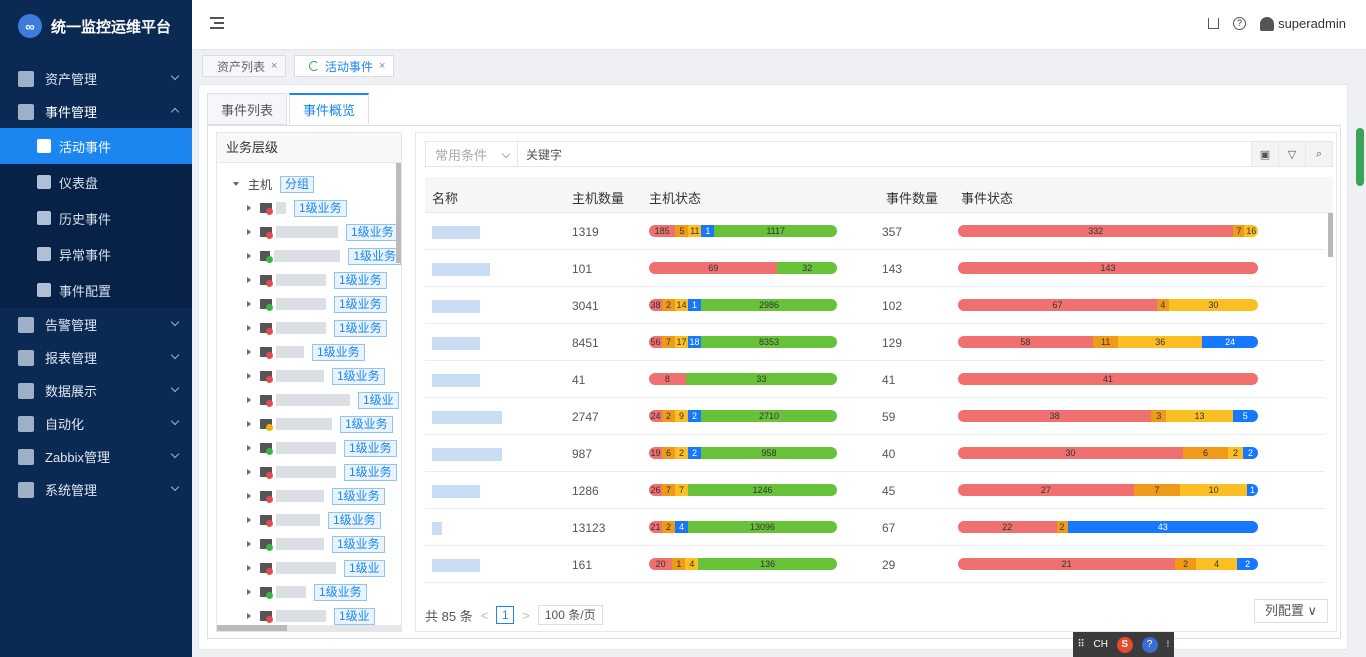 The image size is (1366, 657). I want to click on tree-scrollbar, so click(398, 213).